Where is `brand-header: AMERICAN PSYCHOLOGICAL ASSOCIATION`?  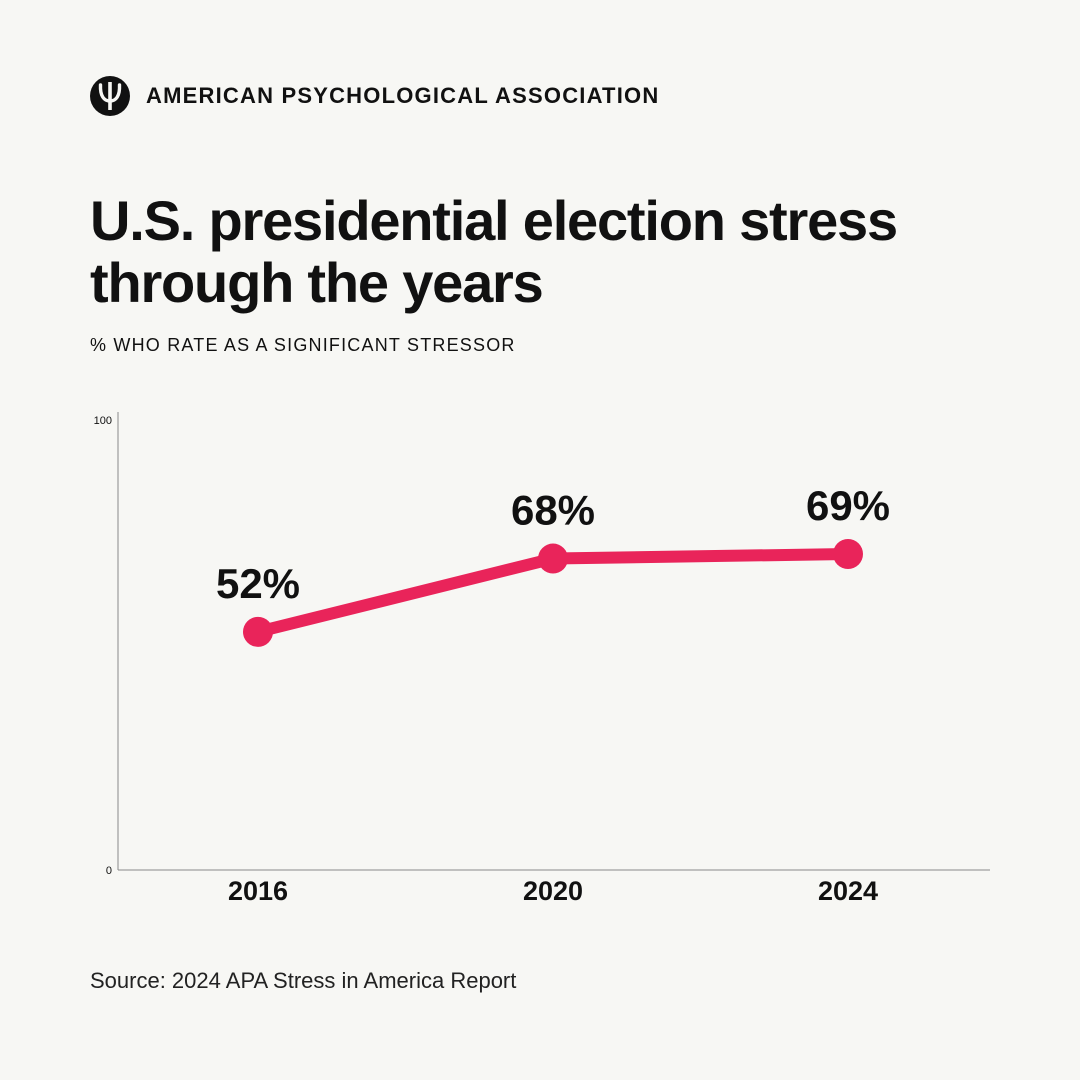 brand-header: AMERICAN PSYCHOLOGICAL ASSOCIATION is located at coordinates (374, 96).